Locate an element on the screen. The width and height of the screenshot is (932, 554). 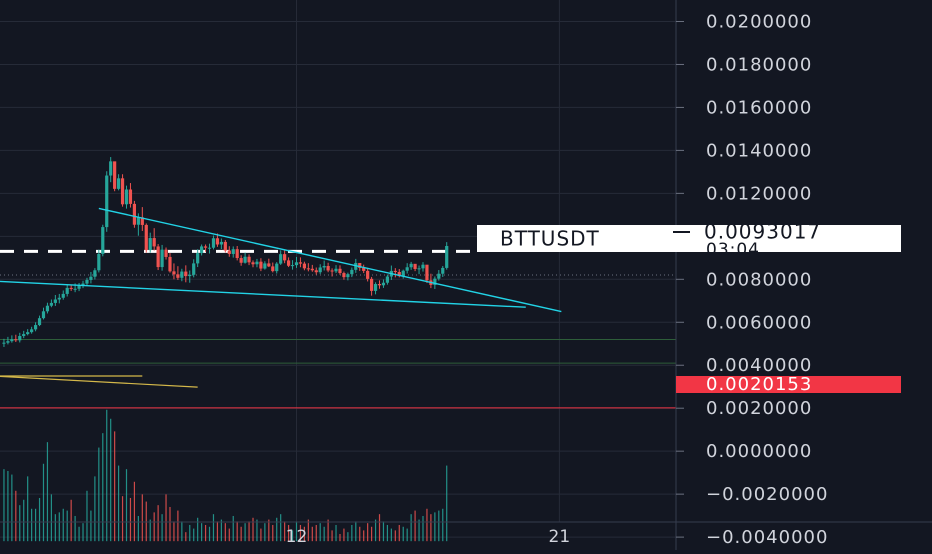
price-tick-label: 0.0120000 is located at coordinates (759, 193).